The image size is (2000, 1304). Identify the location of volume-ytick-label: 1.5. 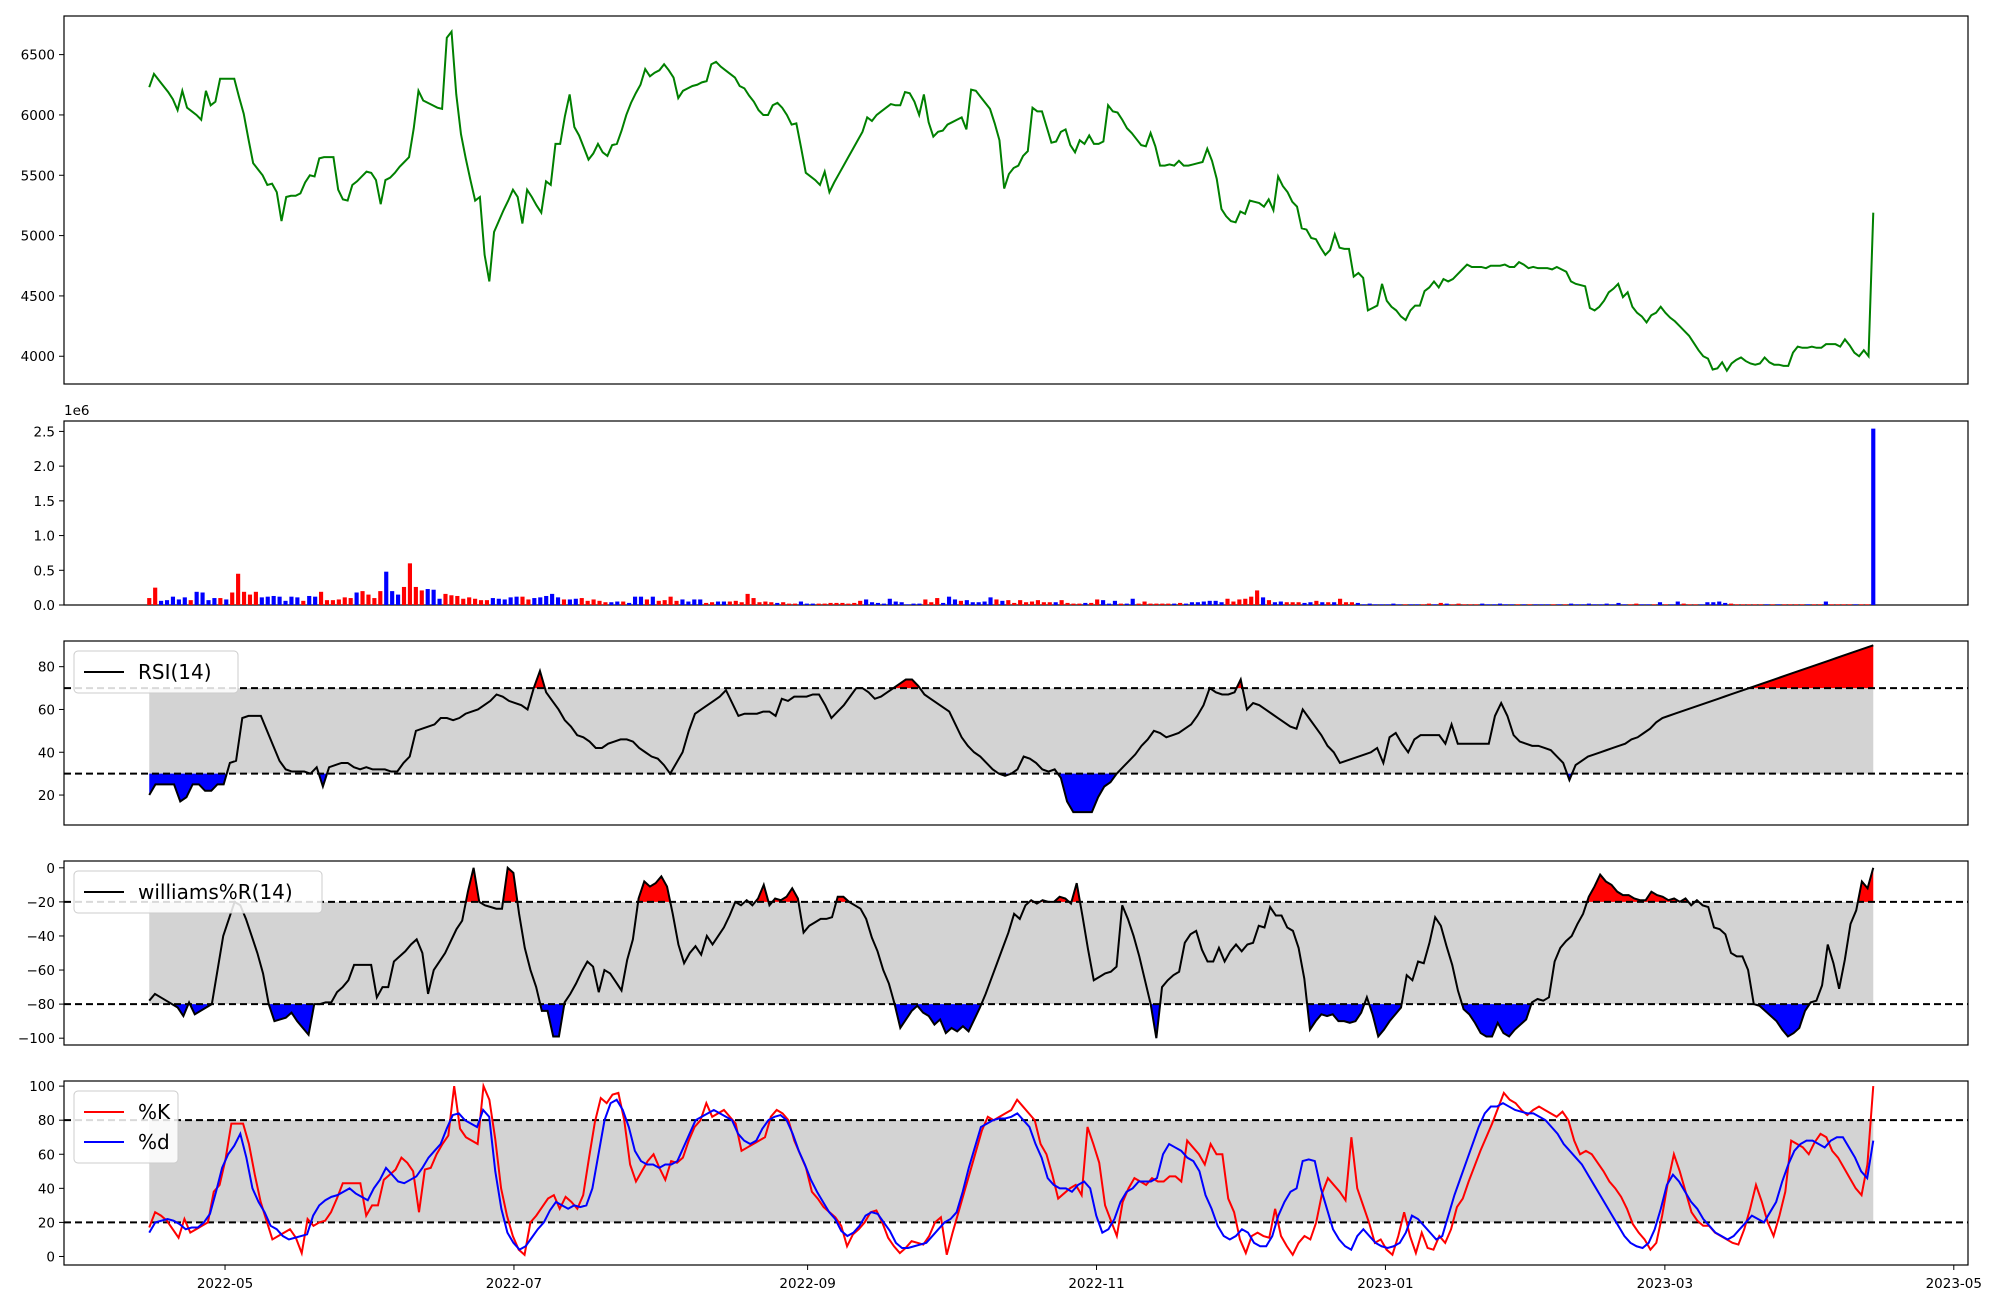
(44, 502).